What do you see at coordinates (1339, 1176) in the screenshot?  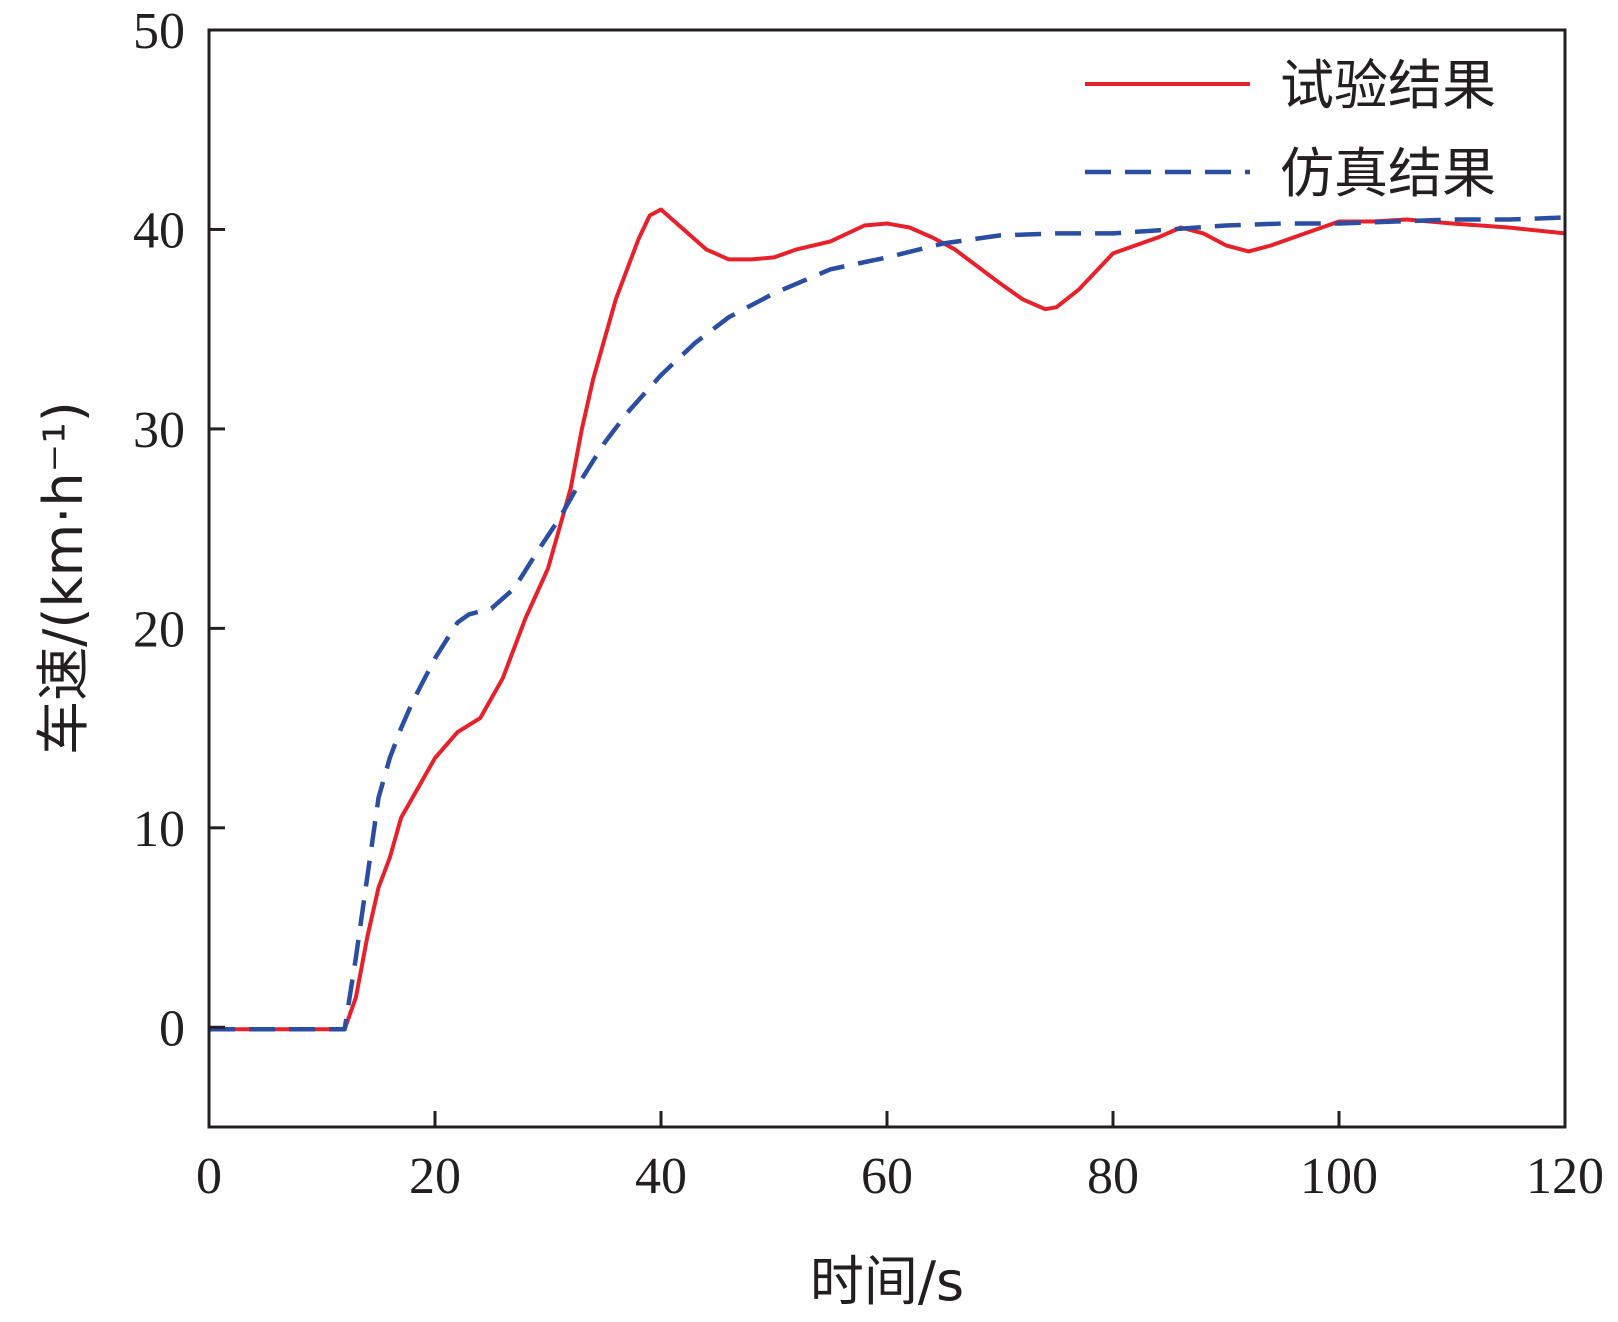 I see `x-tick-label-100: 100` at bounding box center [1339, 1176].